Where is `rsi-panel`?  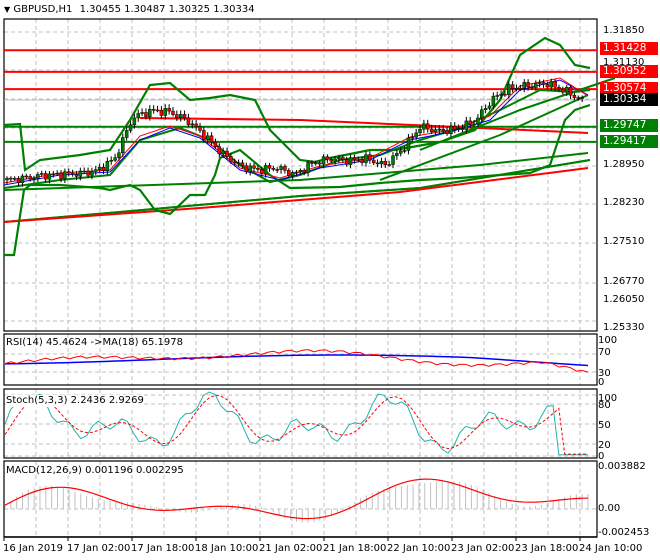
rsi-panel is located at coordinates (300, 359).